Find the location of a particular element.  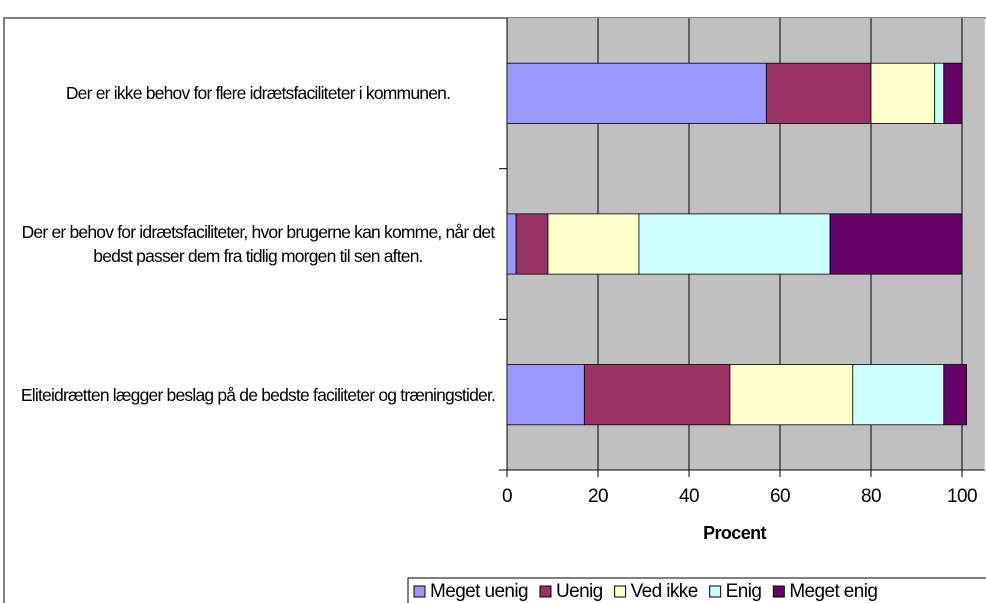

x-tick-label: 60 is located at coordinates (780, 496).